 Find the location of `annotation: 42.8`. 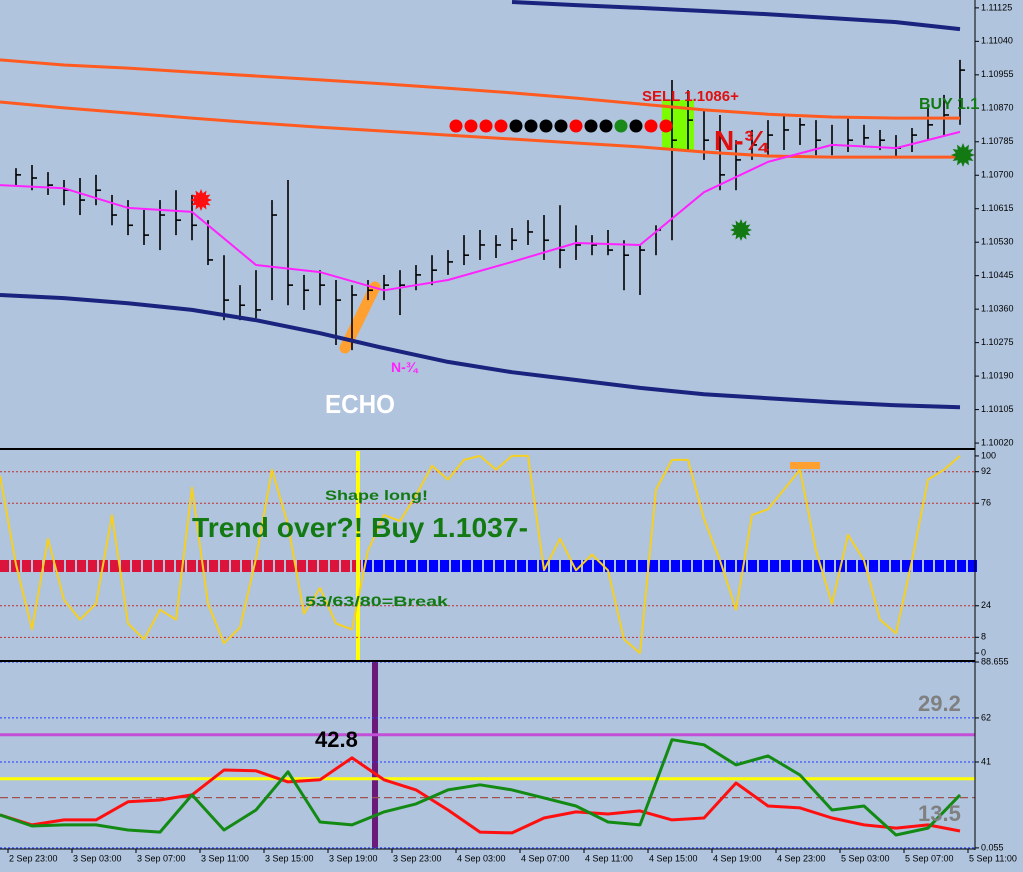

annotation: 42.8 is located at coordinates (336, 739).